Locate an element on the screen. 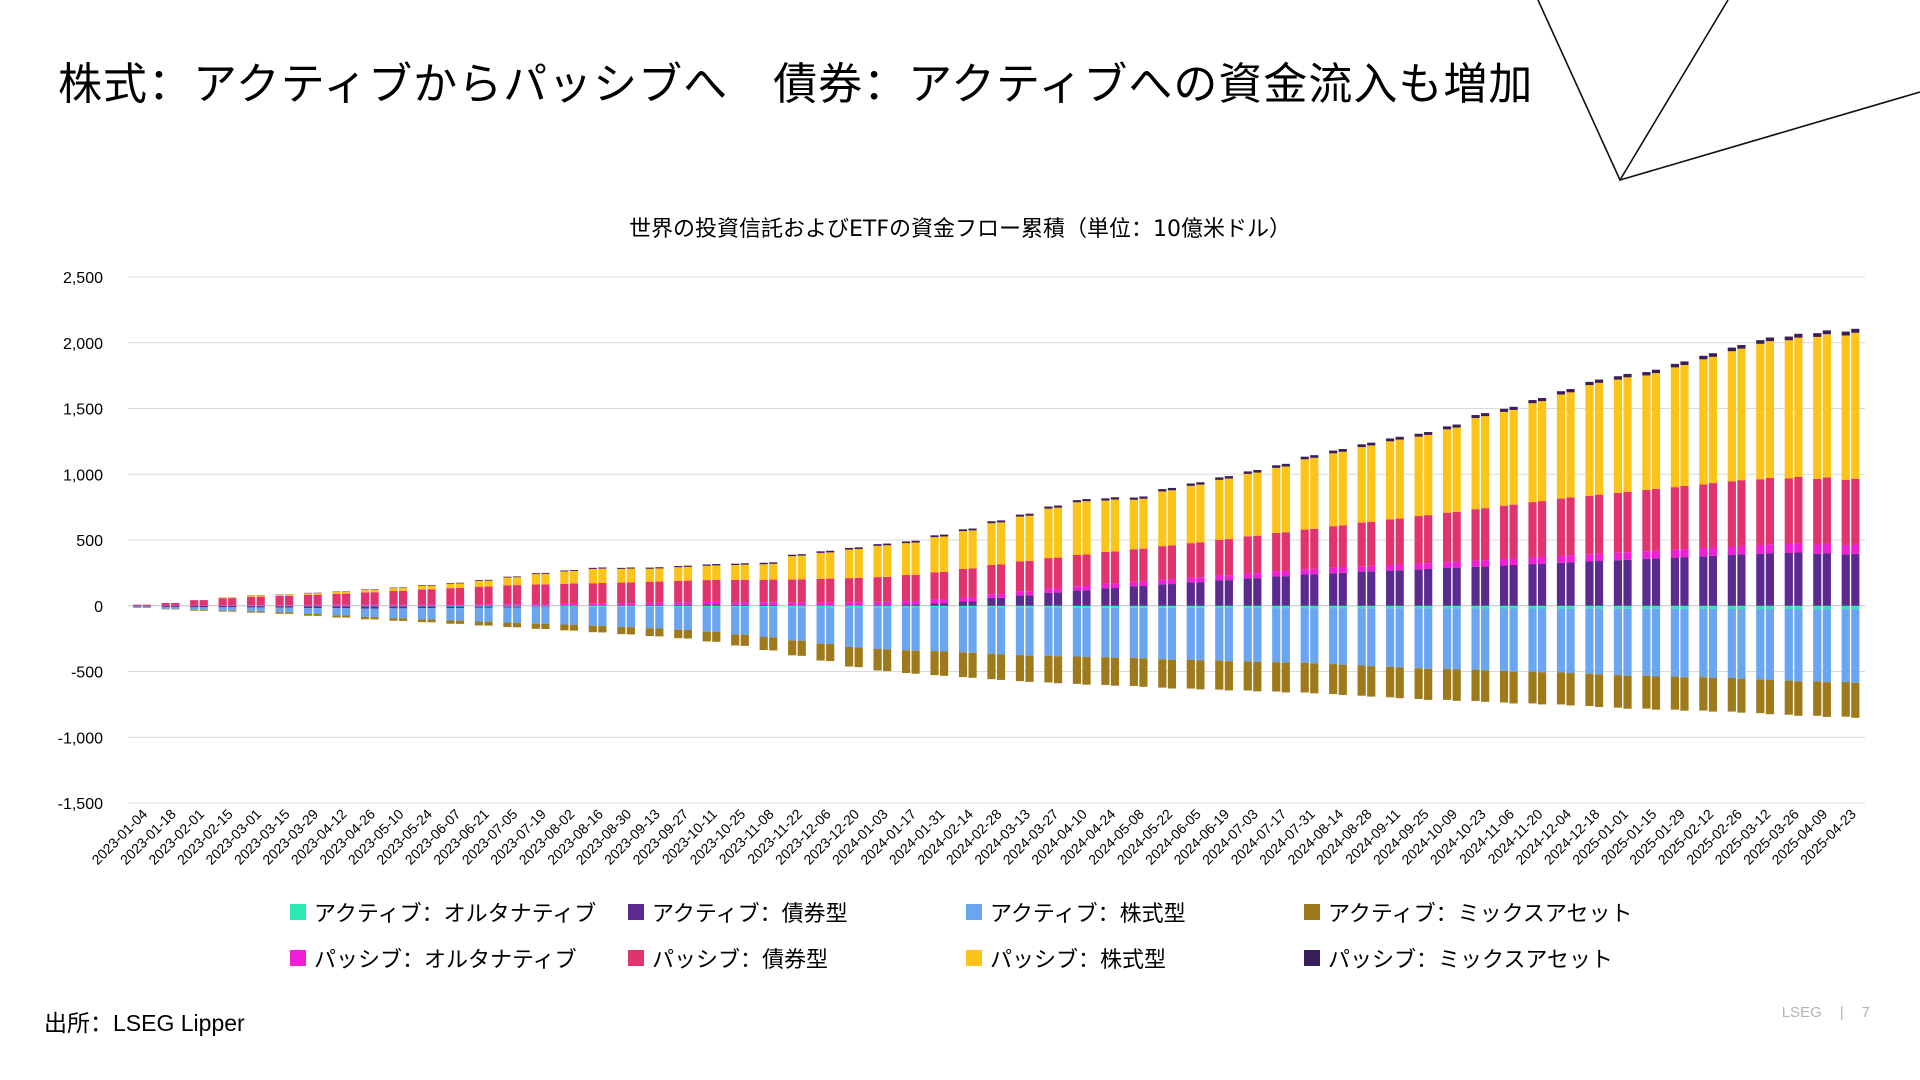 This screenshot has height=1080, width=1920. footer-brand: LSEG is located at coordinates (1801, 1012).